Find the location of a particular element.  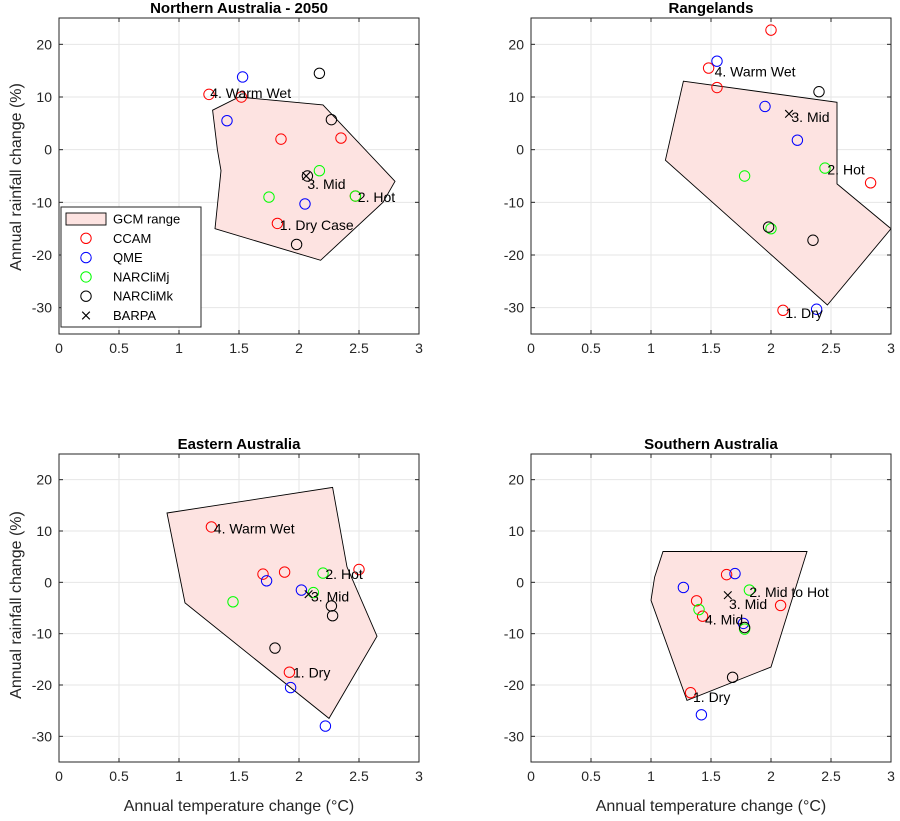

legend-label: QME is located at coordinates (128, 257).